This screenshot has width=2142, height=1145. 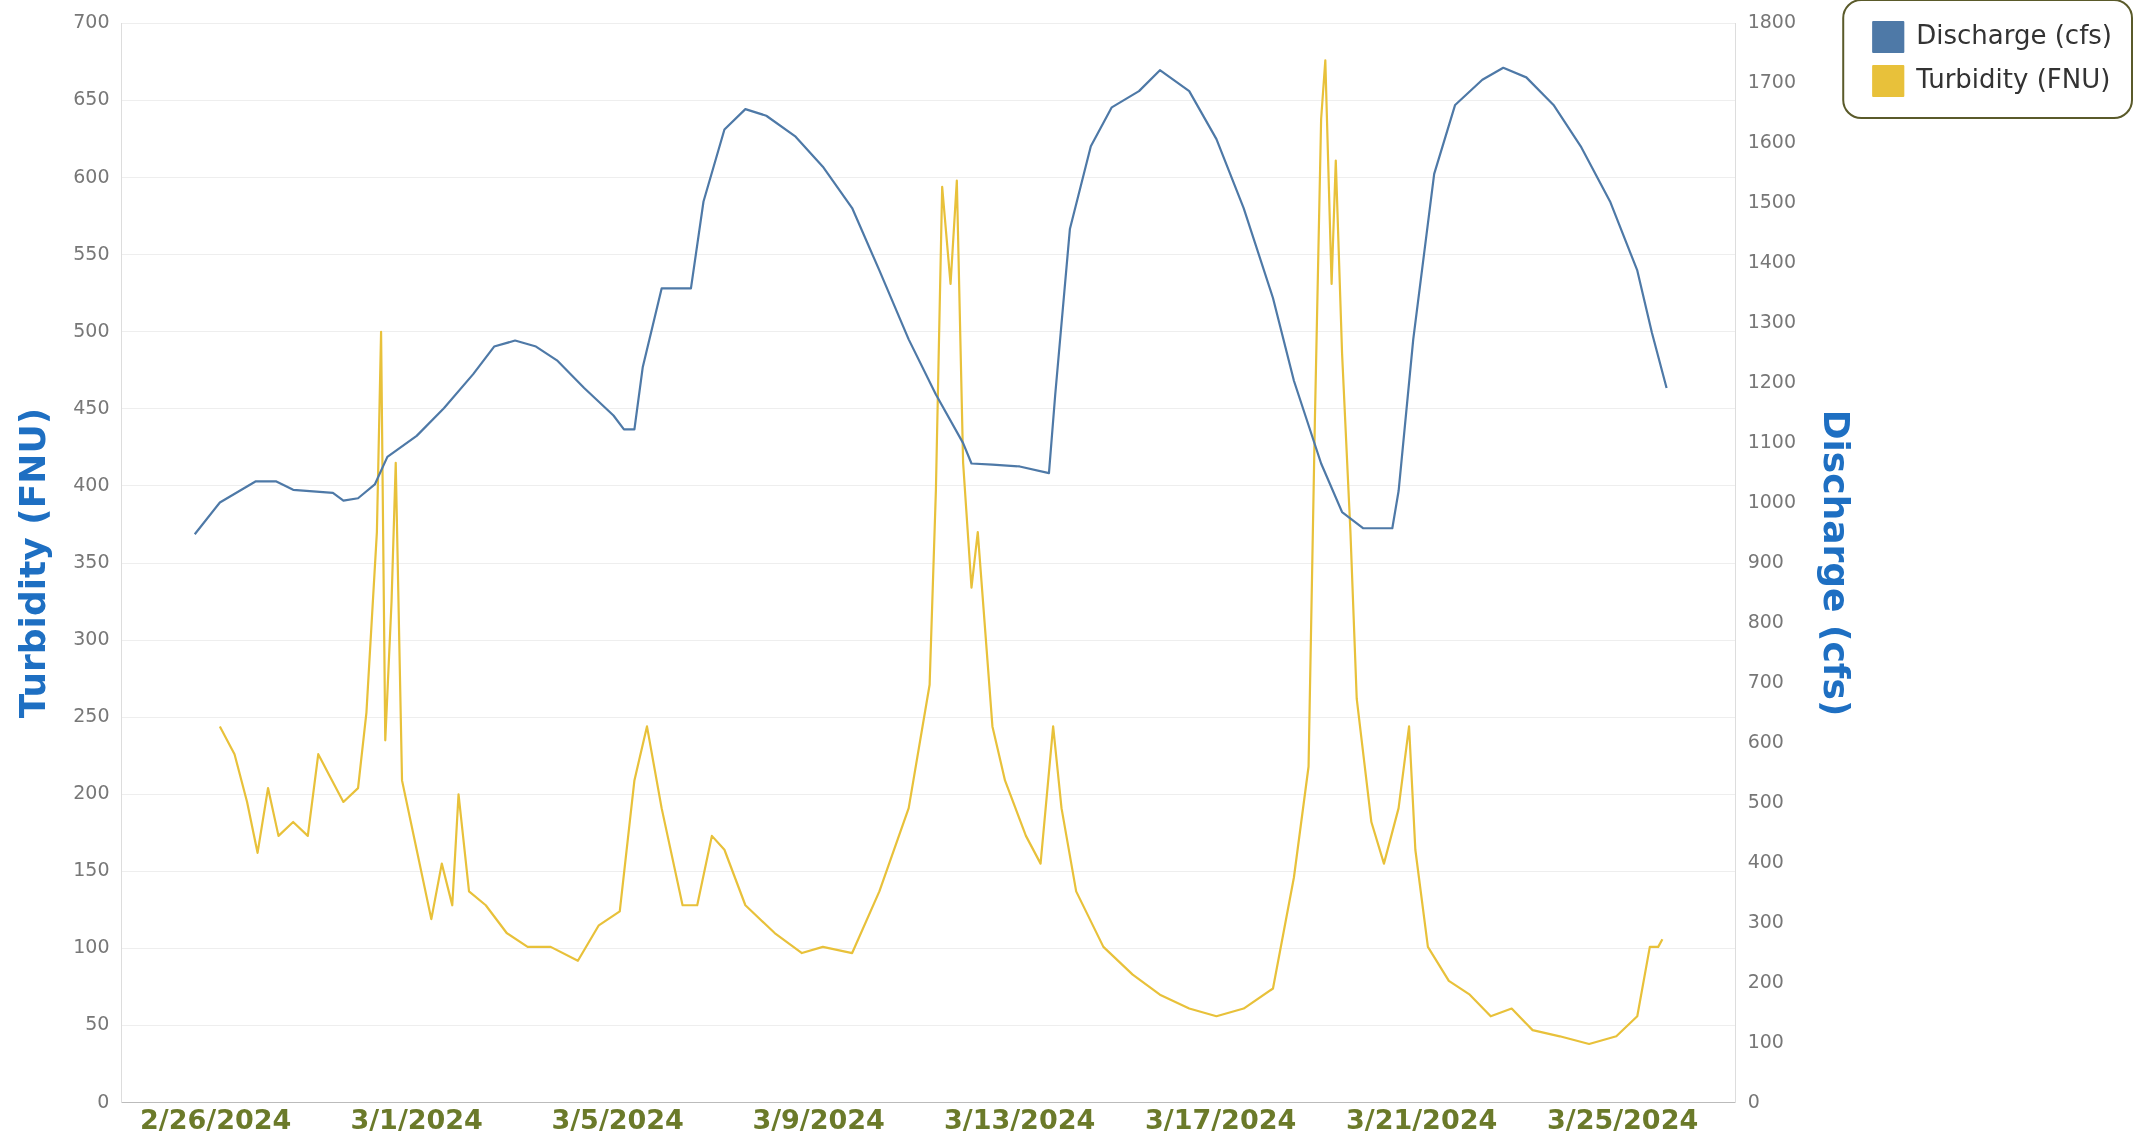 What do you see at coordinates (1772, 441) in the screenshot?
I see `y2-tick-label: 1100` at bounding box center [1772, 441].